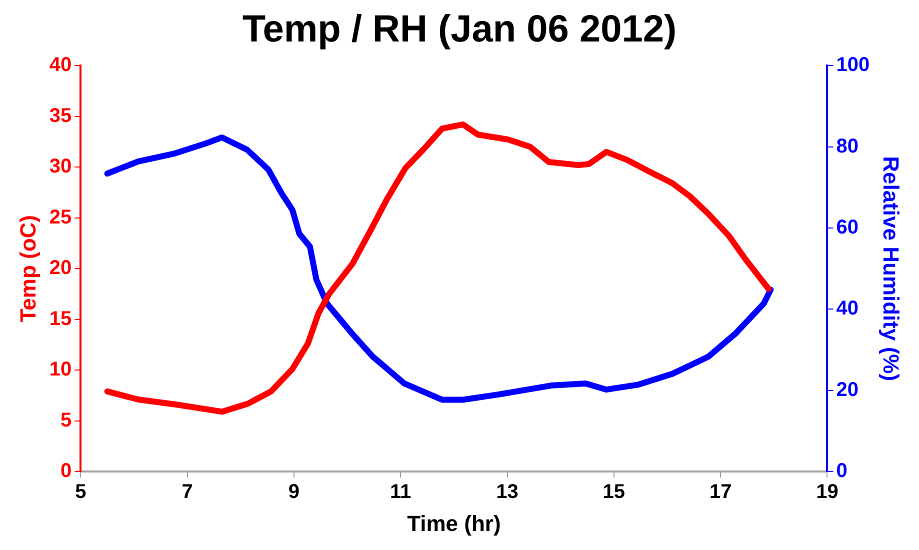  I want to click on x-tick-label: 7, so click(187, 492).